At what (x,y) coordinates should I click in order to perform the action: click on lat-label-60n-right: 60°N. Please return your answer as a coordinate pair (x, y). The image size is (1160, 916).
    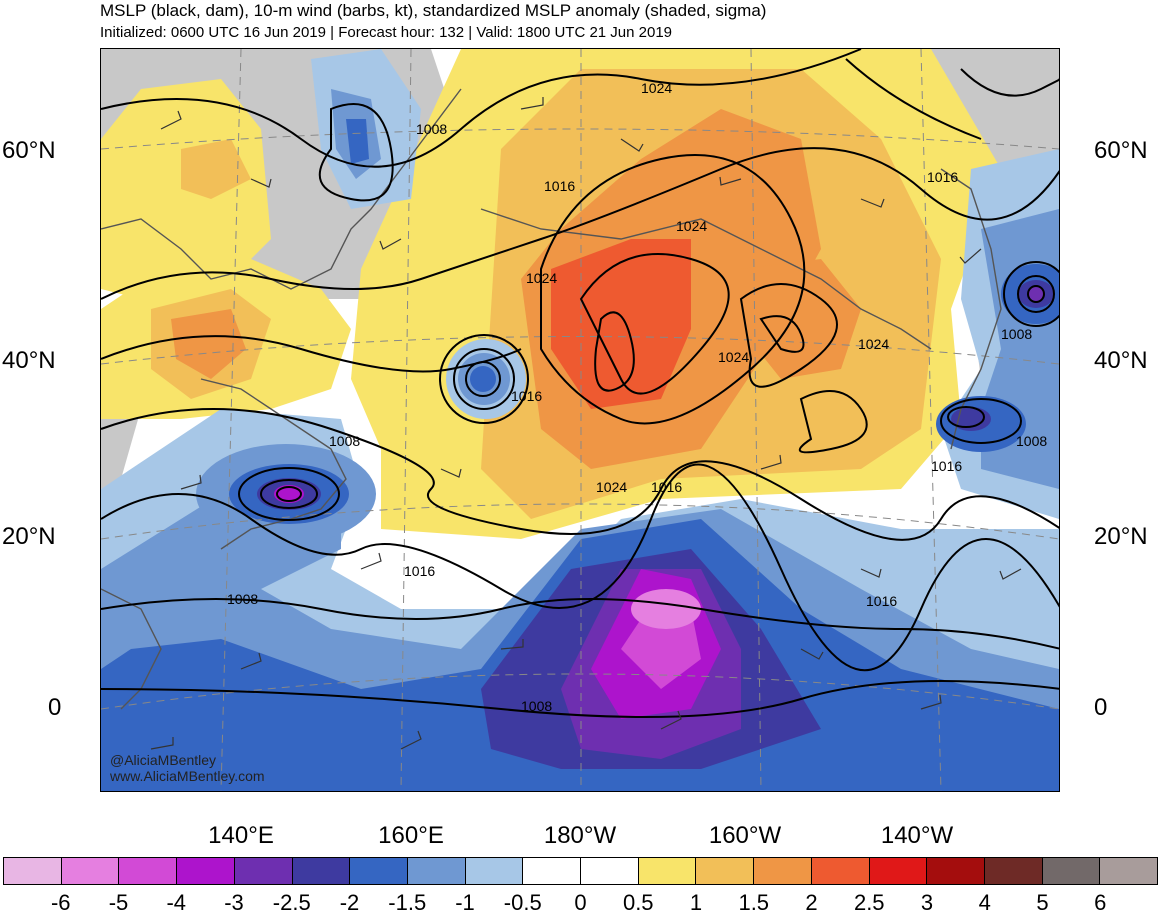
    Looking at the image, I should click on (1121, 150).